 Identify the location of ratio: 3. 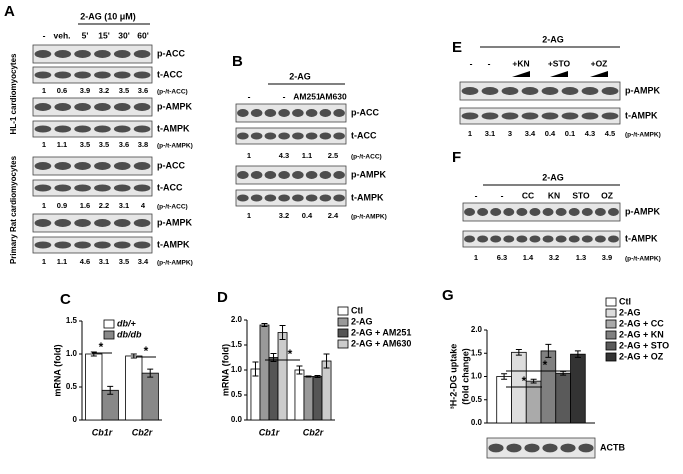
(510, 133).